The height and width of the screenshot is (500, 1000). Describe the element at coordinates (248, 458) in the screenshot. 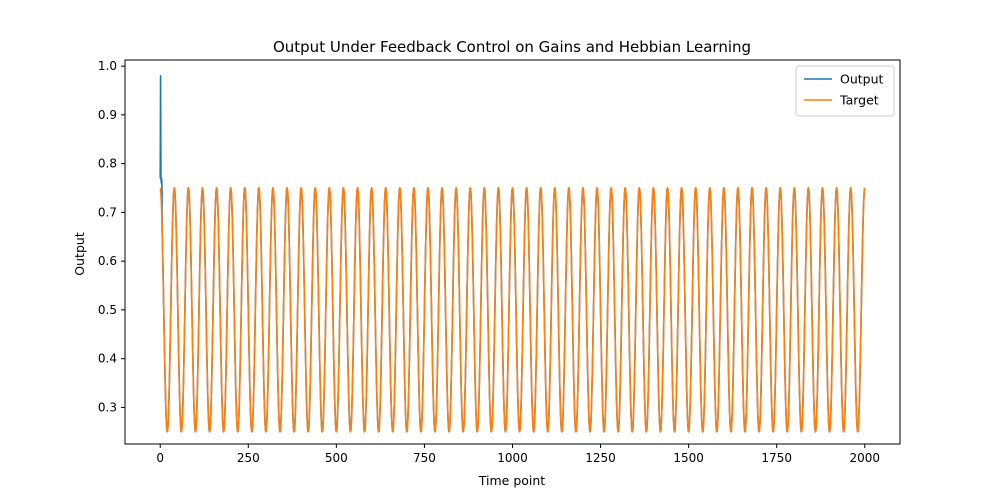

I see `x-tick-label: 250` at that location.